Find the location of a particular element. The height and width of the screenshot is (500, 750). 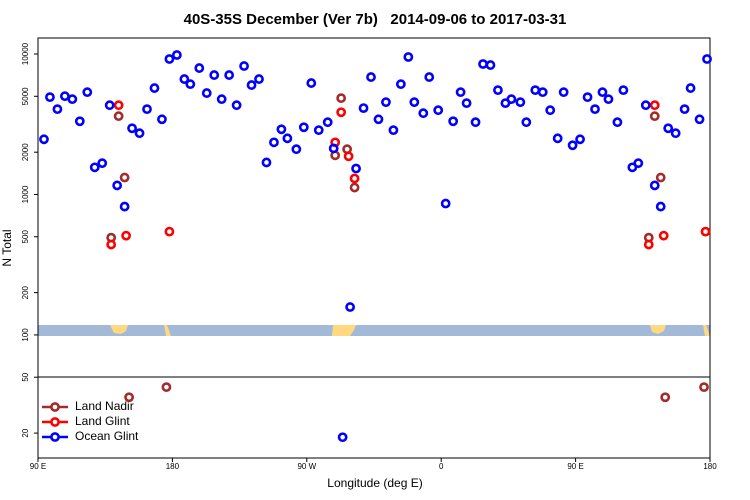

y-tick-label: 200 is located at coordinates (25, 292).